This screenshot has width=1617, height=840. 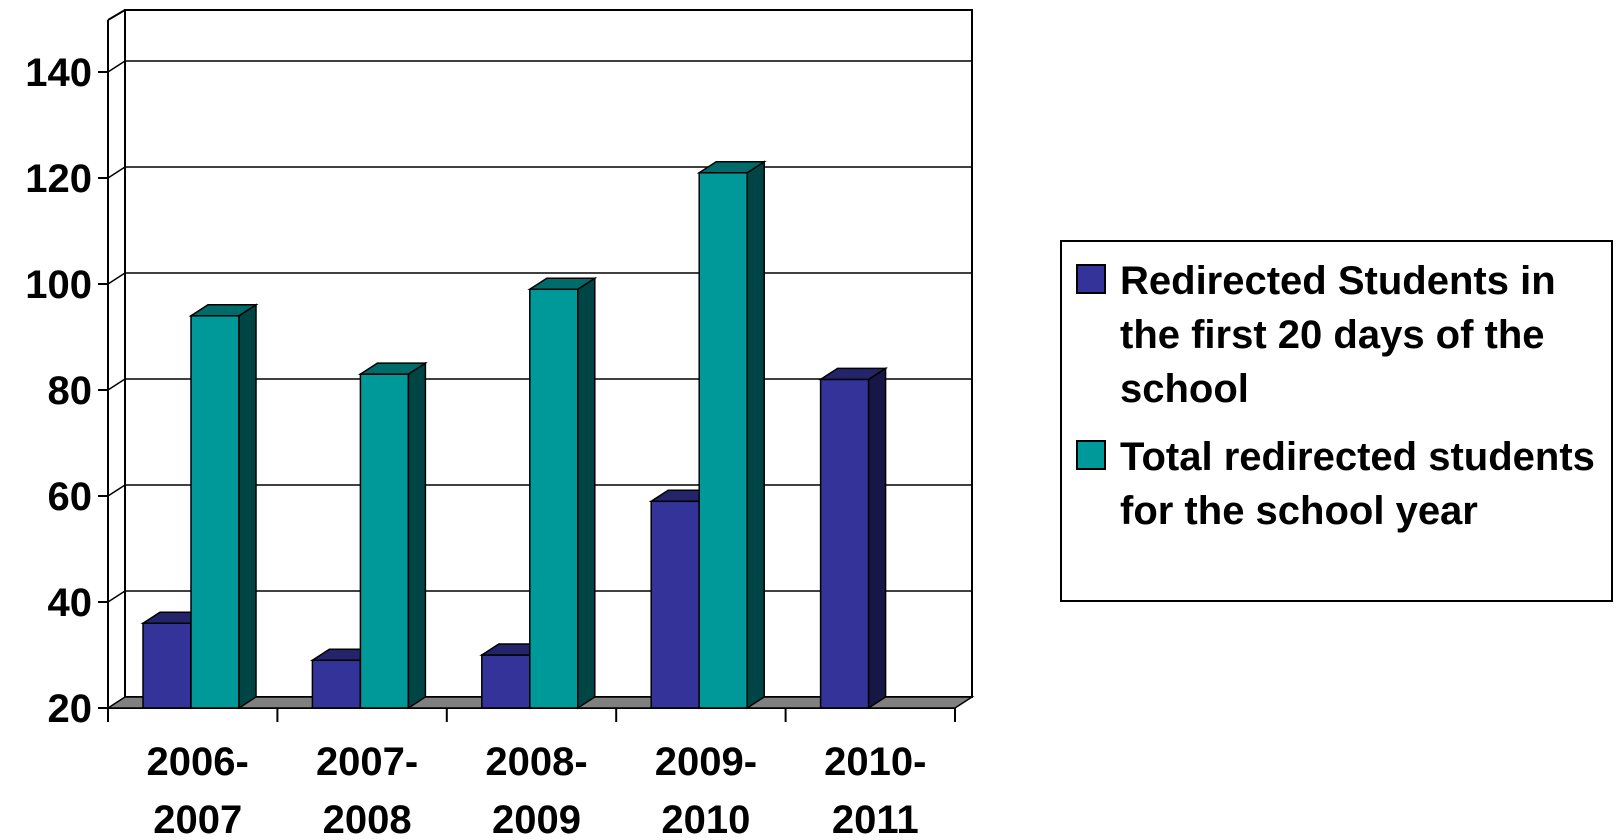 I want to click on y-tick-label-120: 120, so click(x=58, y=179).